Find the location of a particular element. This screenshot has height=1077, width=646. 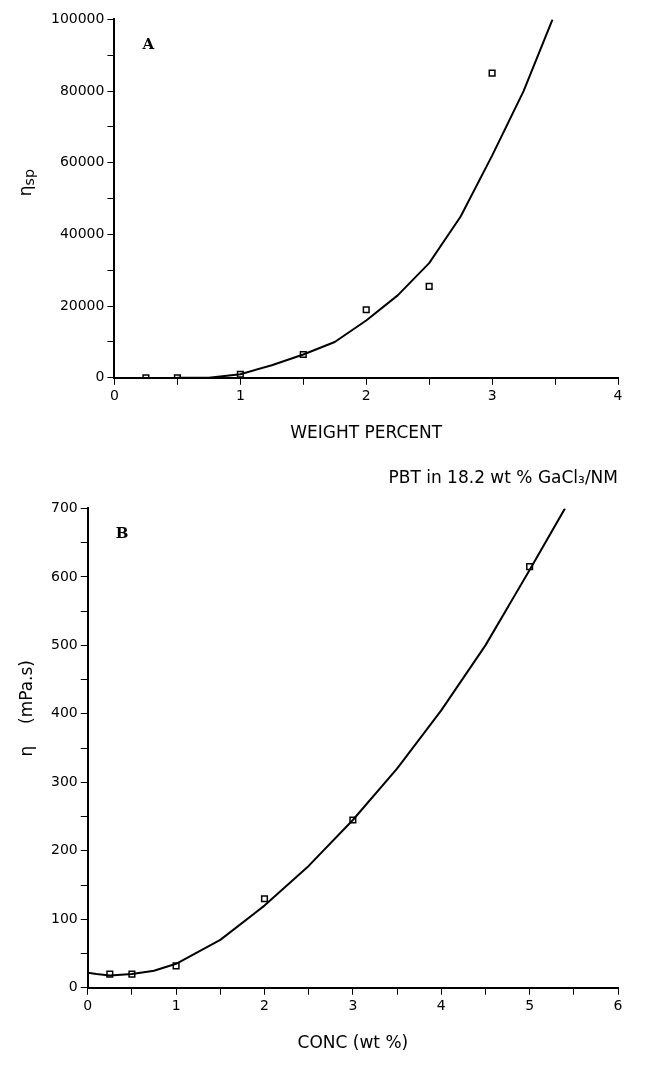

y-tick-label: 500 is located at coordinates (64, 644).